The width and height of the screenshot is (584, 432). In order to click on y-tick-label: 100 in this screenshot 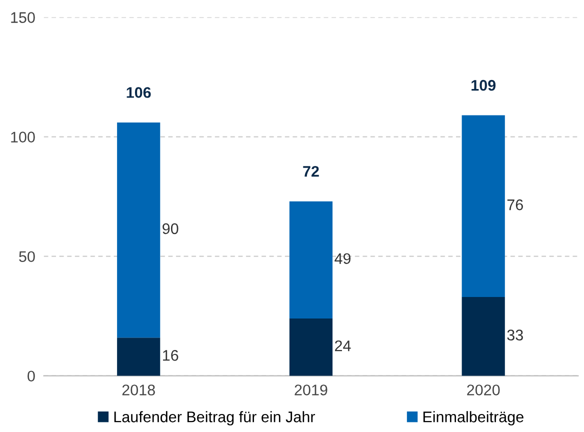, I will do `click(23, 137)`.